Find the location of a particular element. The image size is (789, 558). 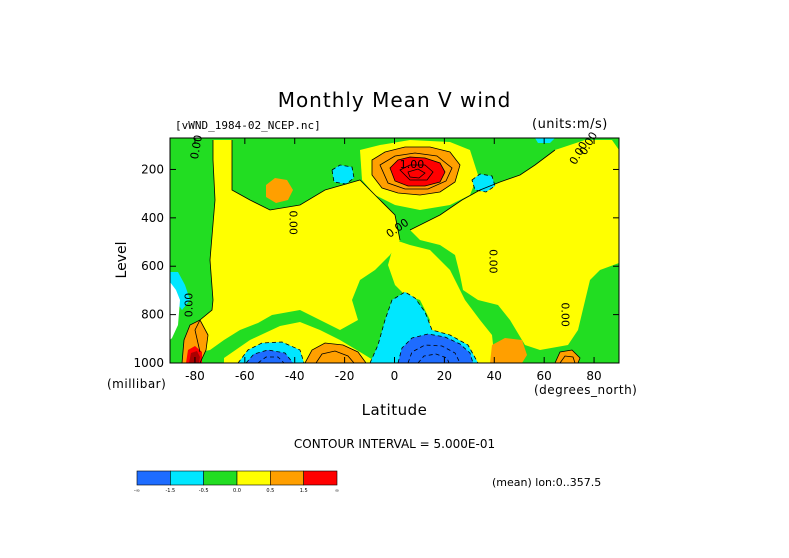

colorbar-label: 0.0 is located at coordinates (237, 491).